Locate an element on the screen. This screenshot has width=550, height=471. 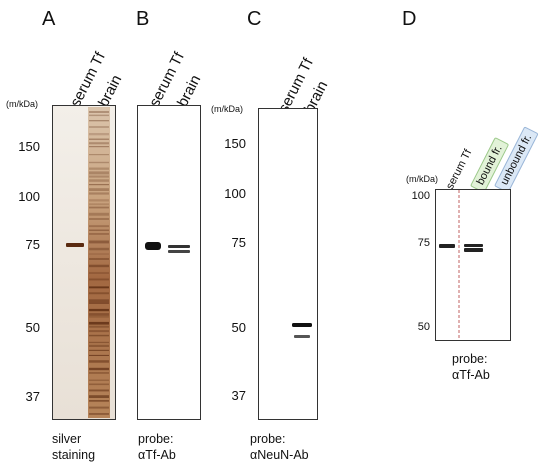
panel-a-marker-75: 75 is located at coordinates (32, 244).